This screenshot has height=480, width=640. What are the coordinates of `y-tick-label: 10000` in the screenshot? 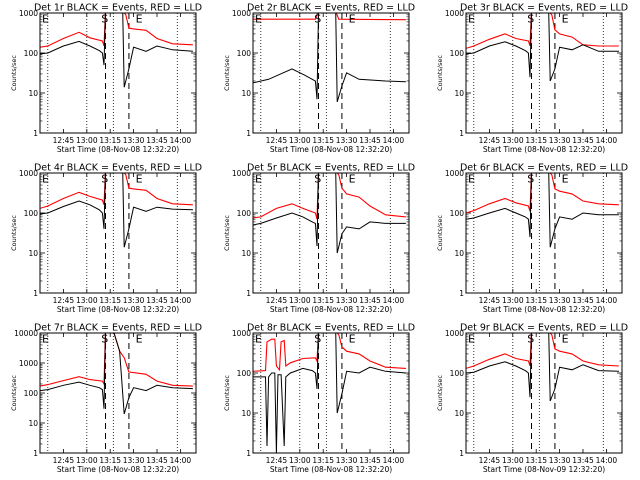 It's located at (26, 333).